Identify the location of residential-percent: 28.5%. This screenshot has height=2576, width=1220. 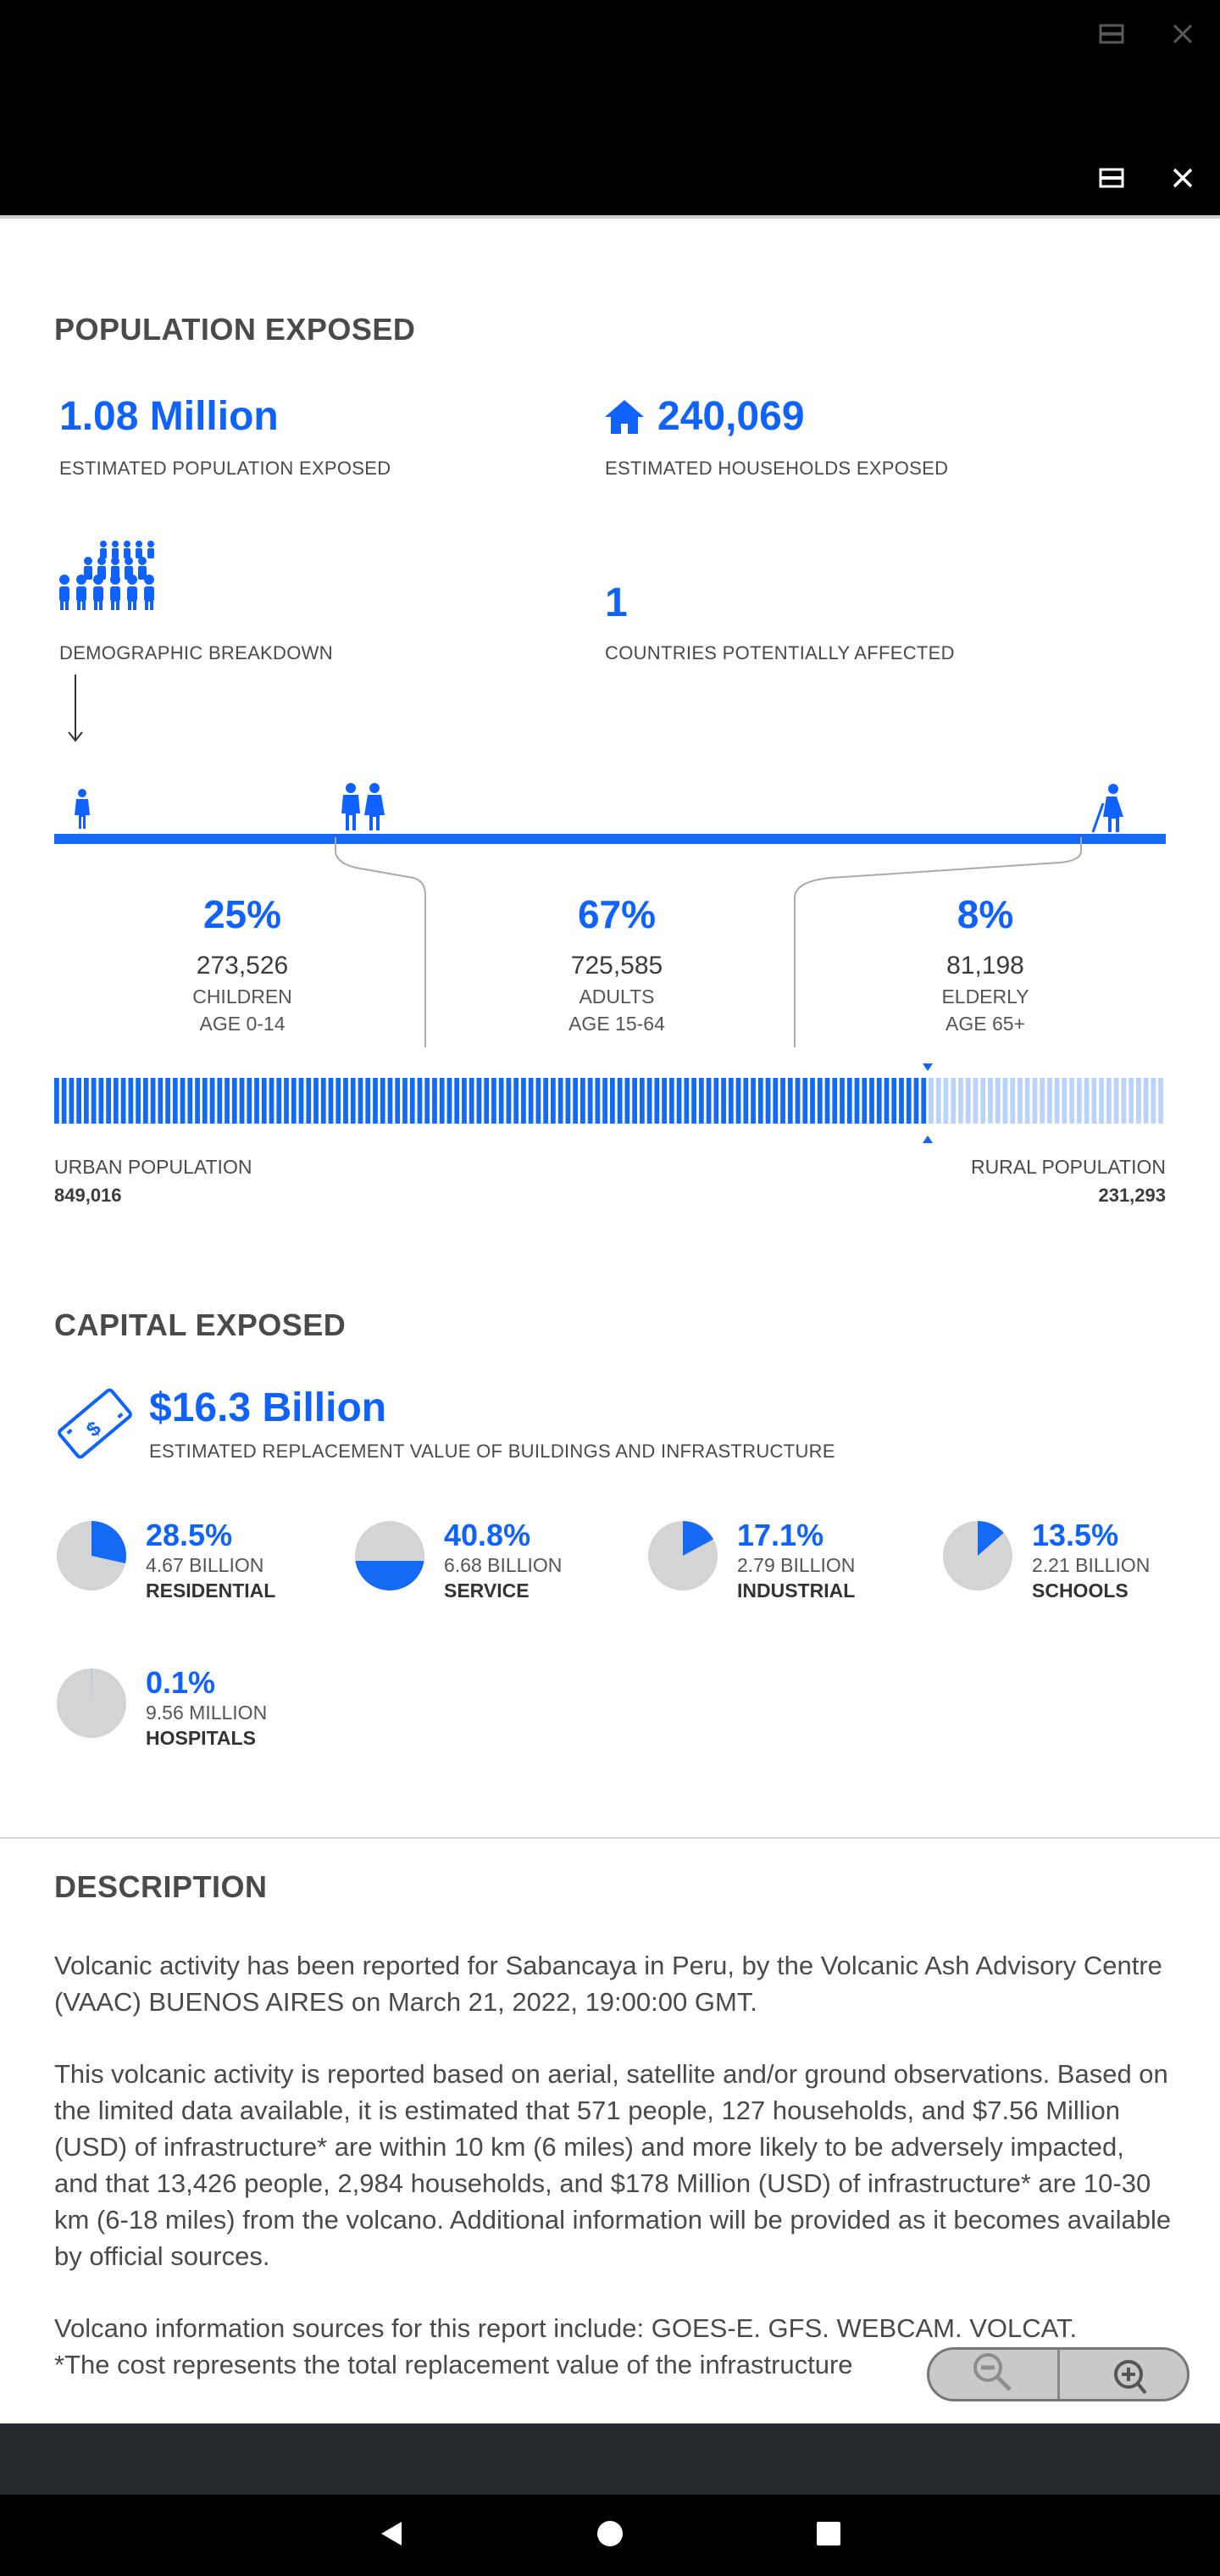
(189, 1535).